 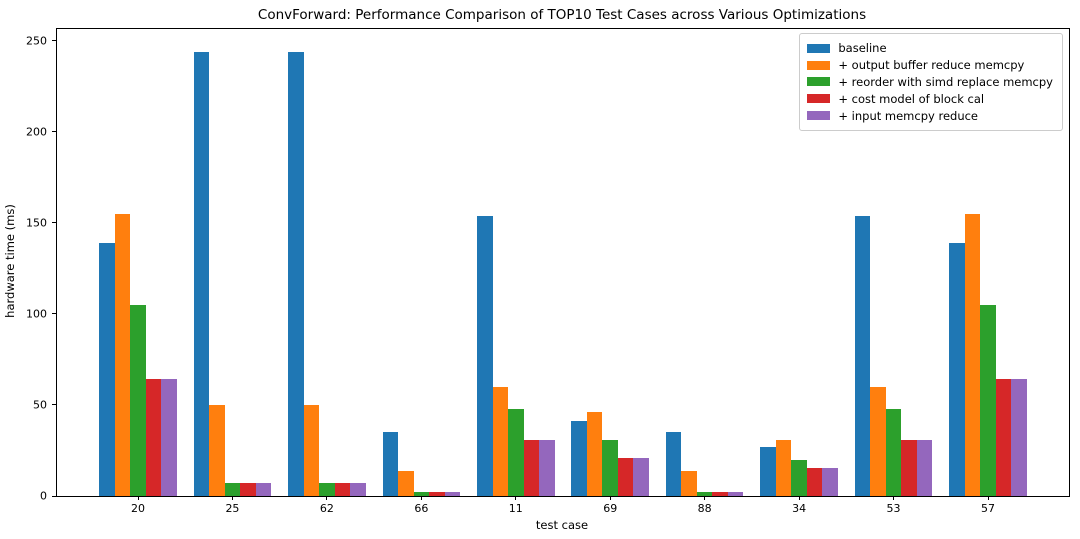 I want to click on x-tick-label: 57, so click(x=988, y=508).